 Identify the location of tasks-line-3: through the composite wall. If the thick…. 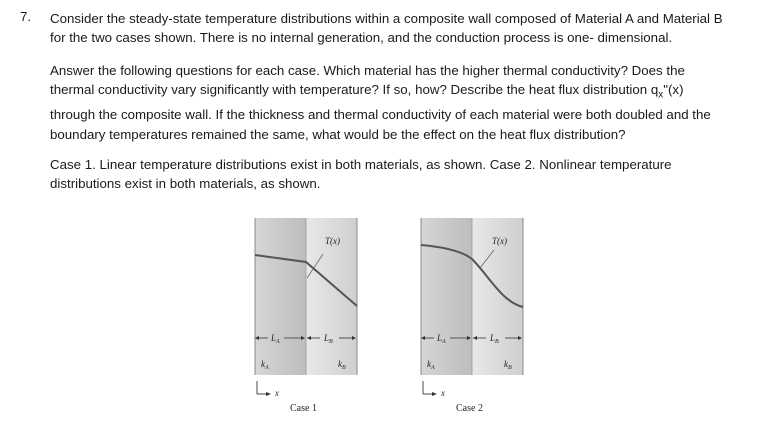
(380, 115).